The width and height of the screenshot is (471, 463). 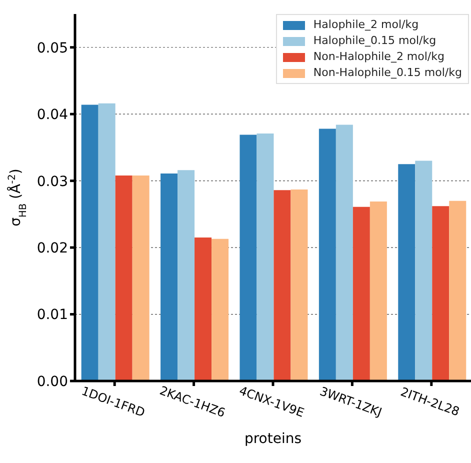 I want to click on y-tick-label: 0.05, so click(x=52, y=48).